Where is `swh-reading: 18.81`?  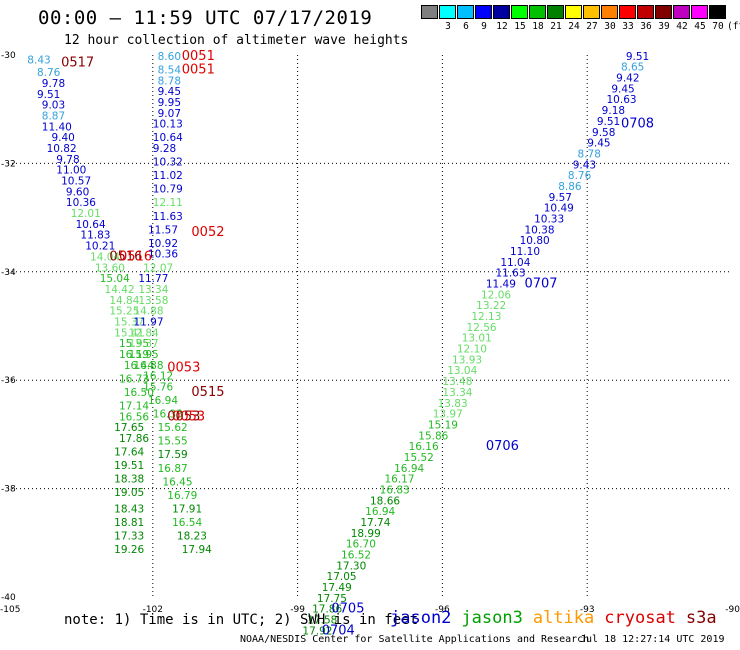
swh-reading: 18.81 is located at coordinates (129, 523).